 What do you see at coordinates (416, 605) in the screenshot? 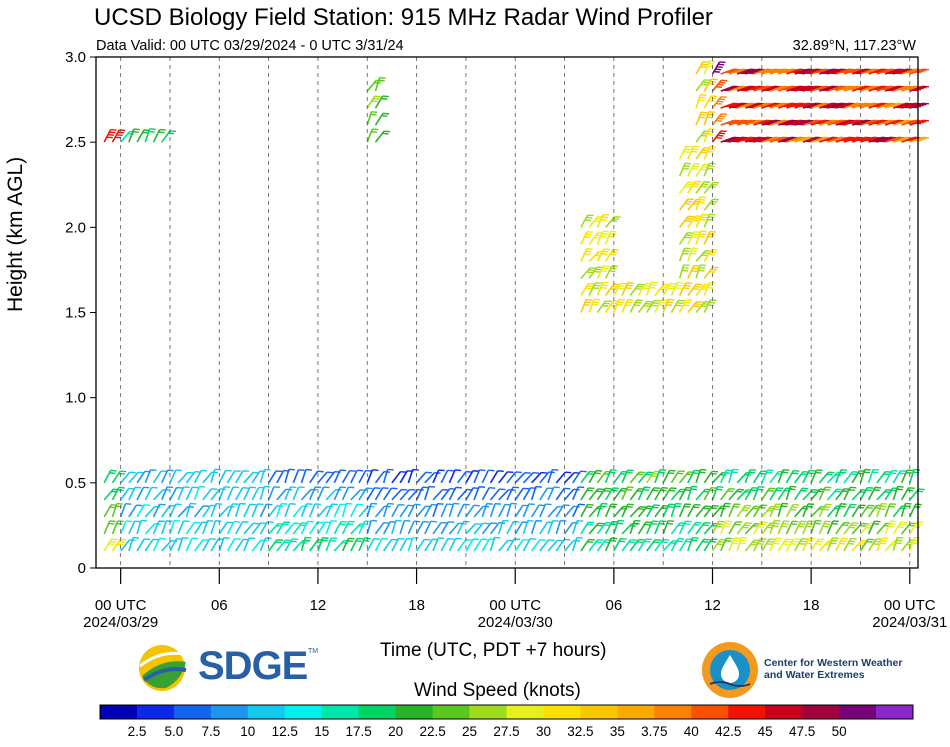
I see `x-tick-label: 18` at bounding box center [416, 605].